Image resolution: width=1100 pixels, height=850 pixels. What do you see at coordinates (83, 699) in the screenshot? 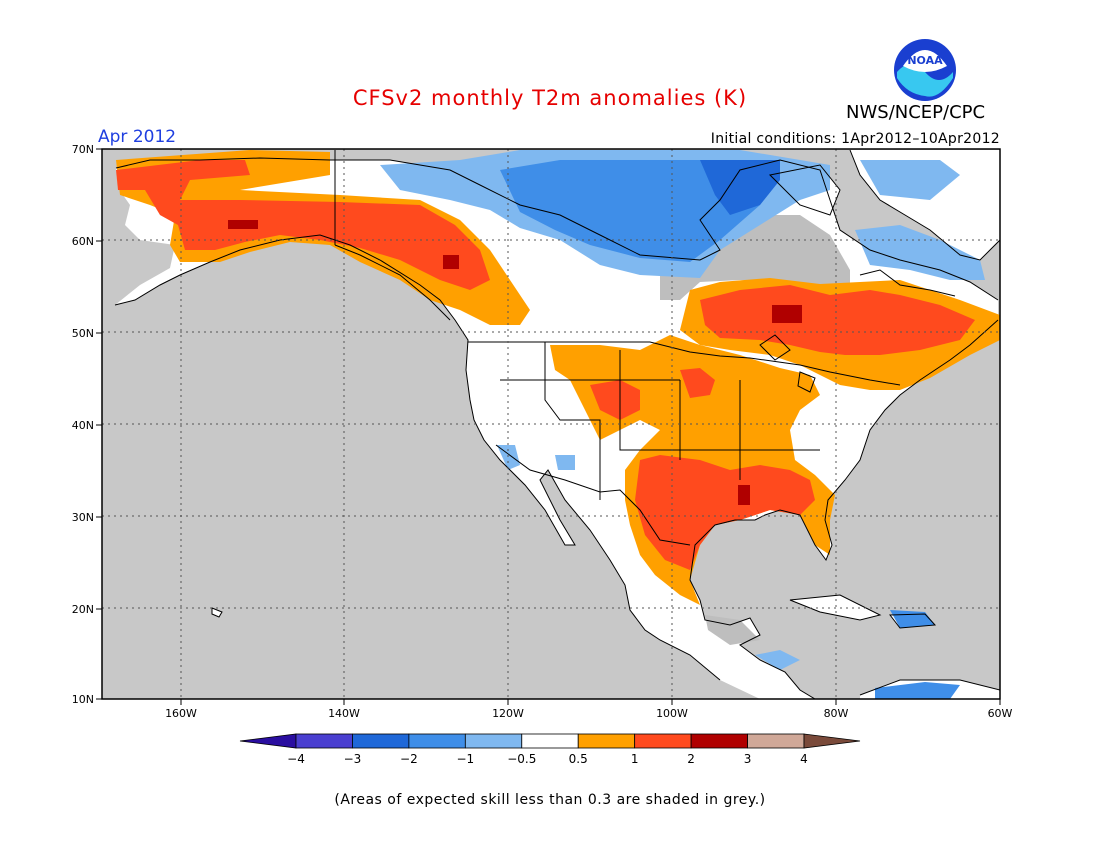
I see `lat-label: 10N` at bounding box center [83, 699].